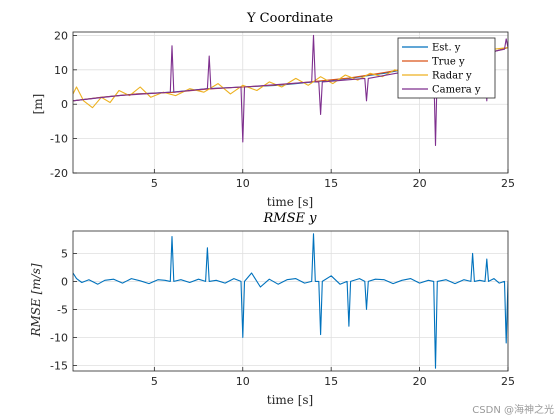 This screenshot has height=420, width=560. Describe the element at coordinates (59, 173) in the screenshot. I see `top-y-tick-label: -20` at that location.